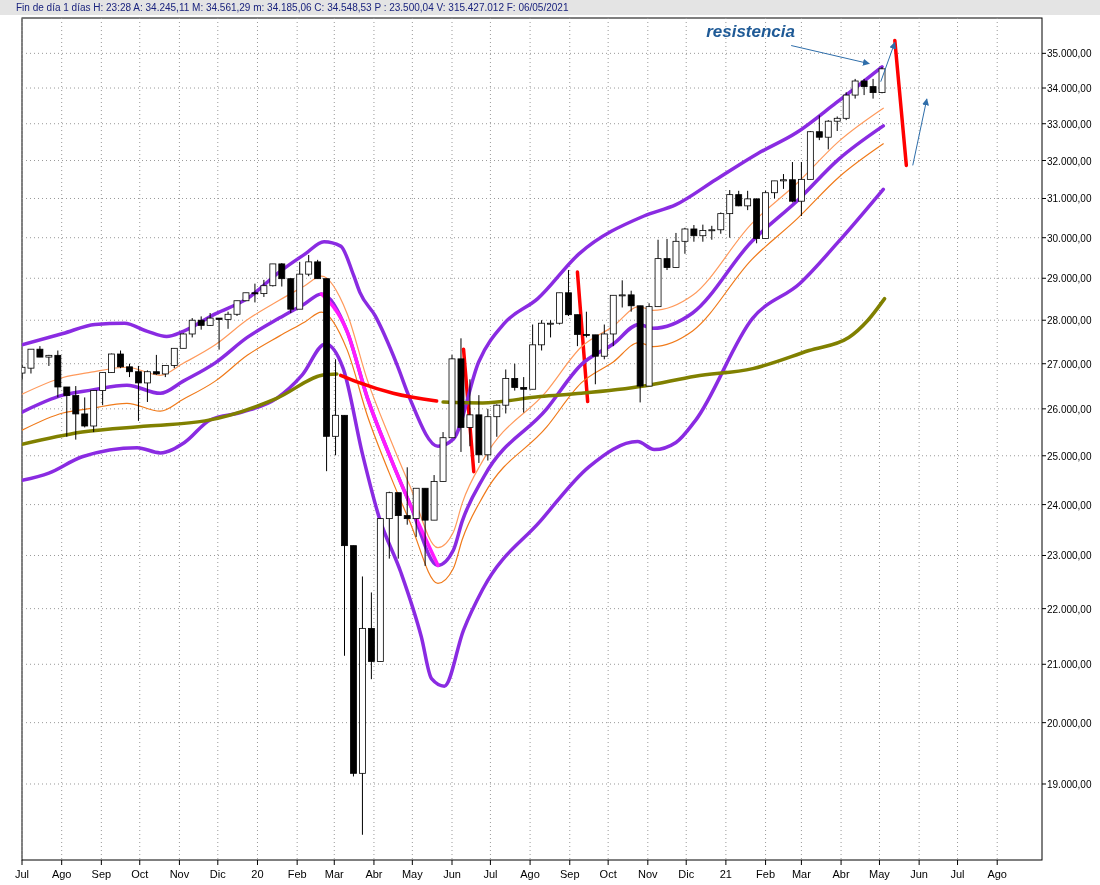 This screenshot has height=885, width=1100. What do you see at coordinates (1069, 409) in the screenshot?
I see `y-tick-label: 26.000,00` at bounding box center [1069, 409].